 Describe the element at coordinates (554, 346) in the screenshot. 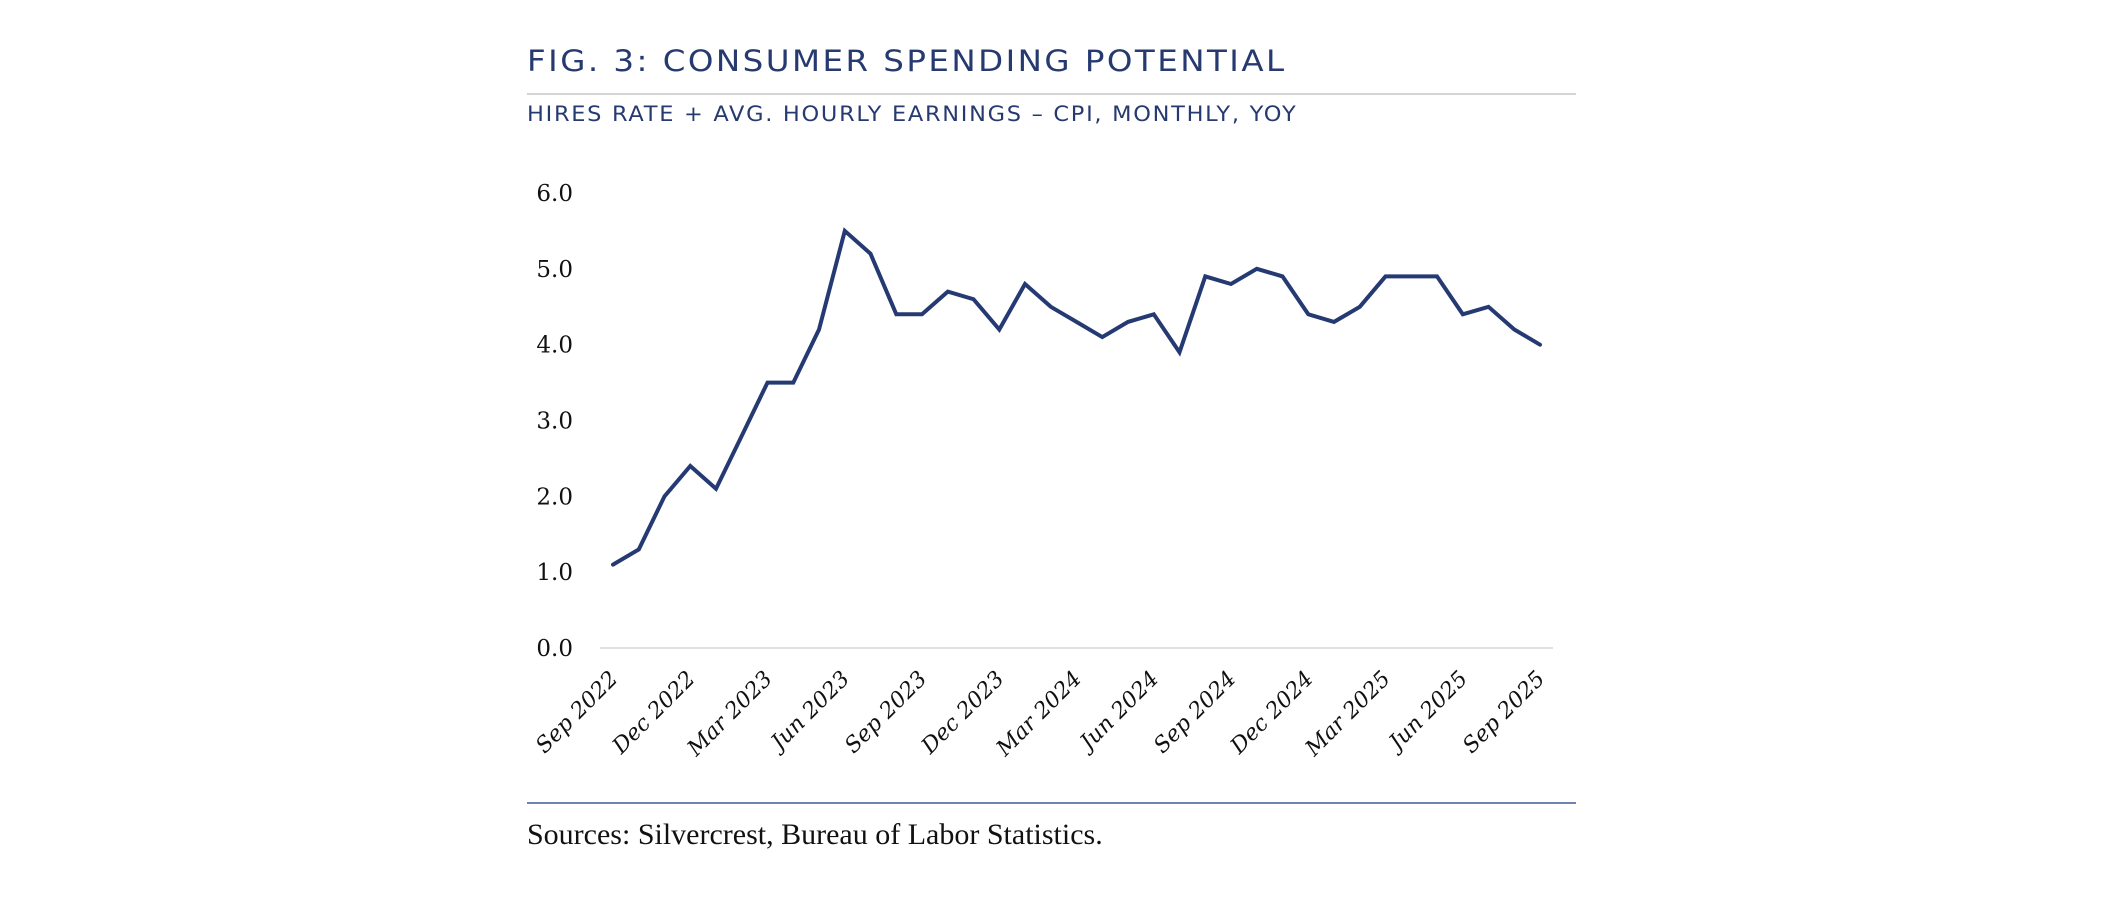

I see `y-tick-label: 4.0` at that location.